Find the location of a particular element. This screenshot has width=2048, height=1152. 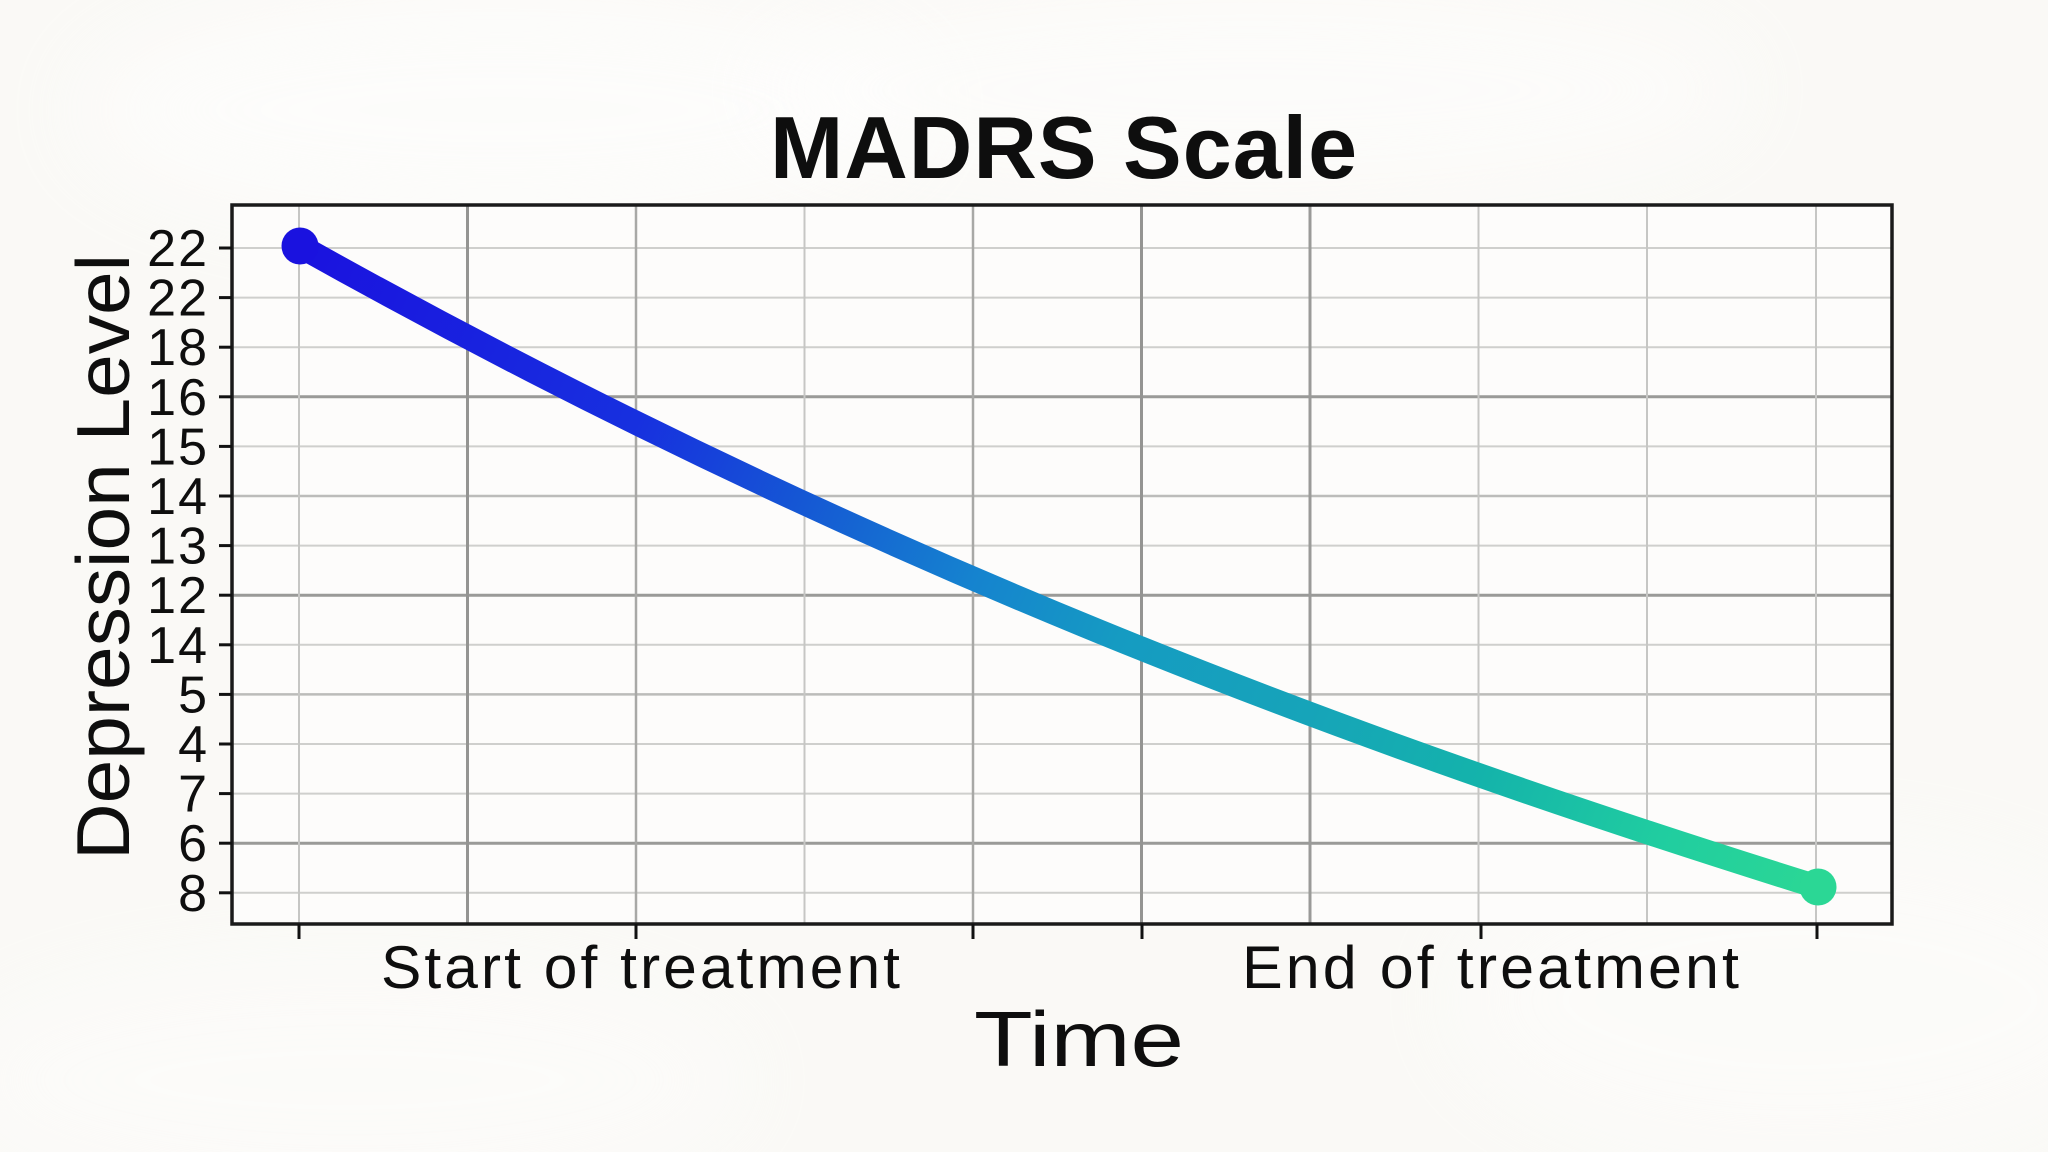

svg-text: Depression Level is located at coordinates (103, 557).